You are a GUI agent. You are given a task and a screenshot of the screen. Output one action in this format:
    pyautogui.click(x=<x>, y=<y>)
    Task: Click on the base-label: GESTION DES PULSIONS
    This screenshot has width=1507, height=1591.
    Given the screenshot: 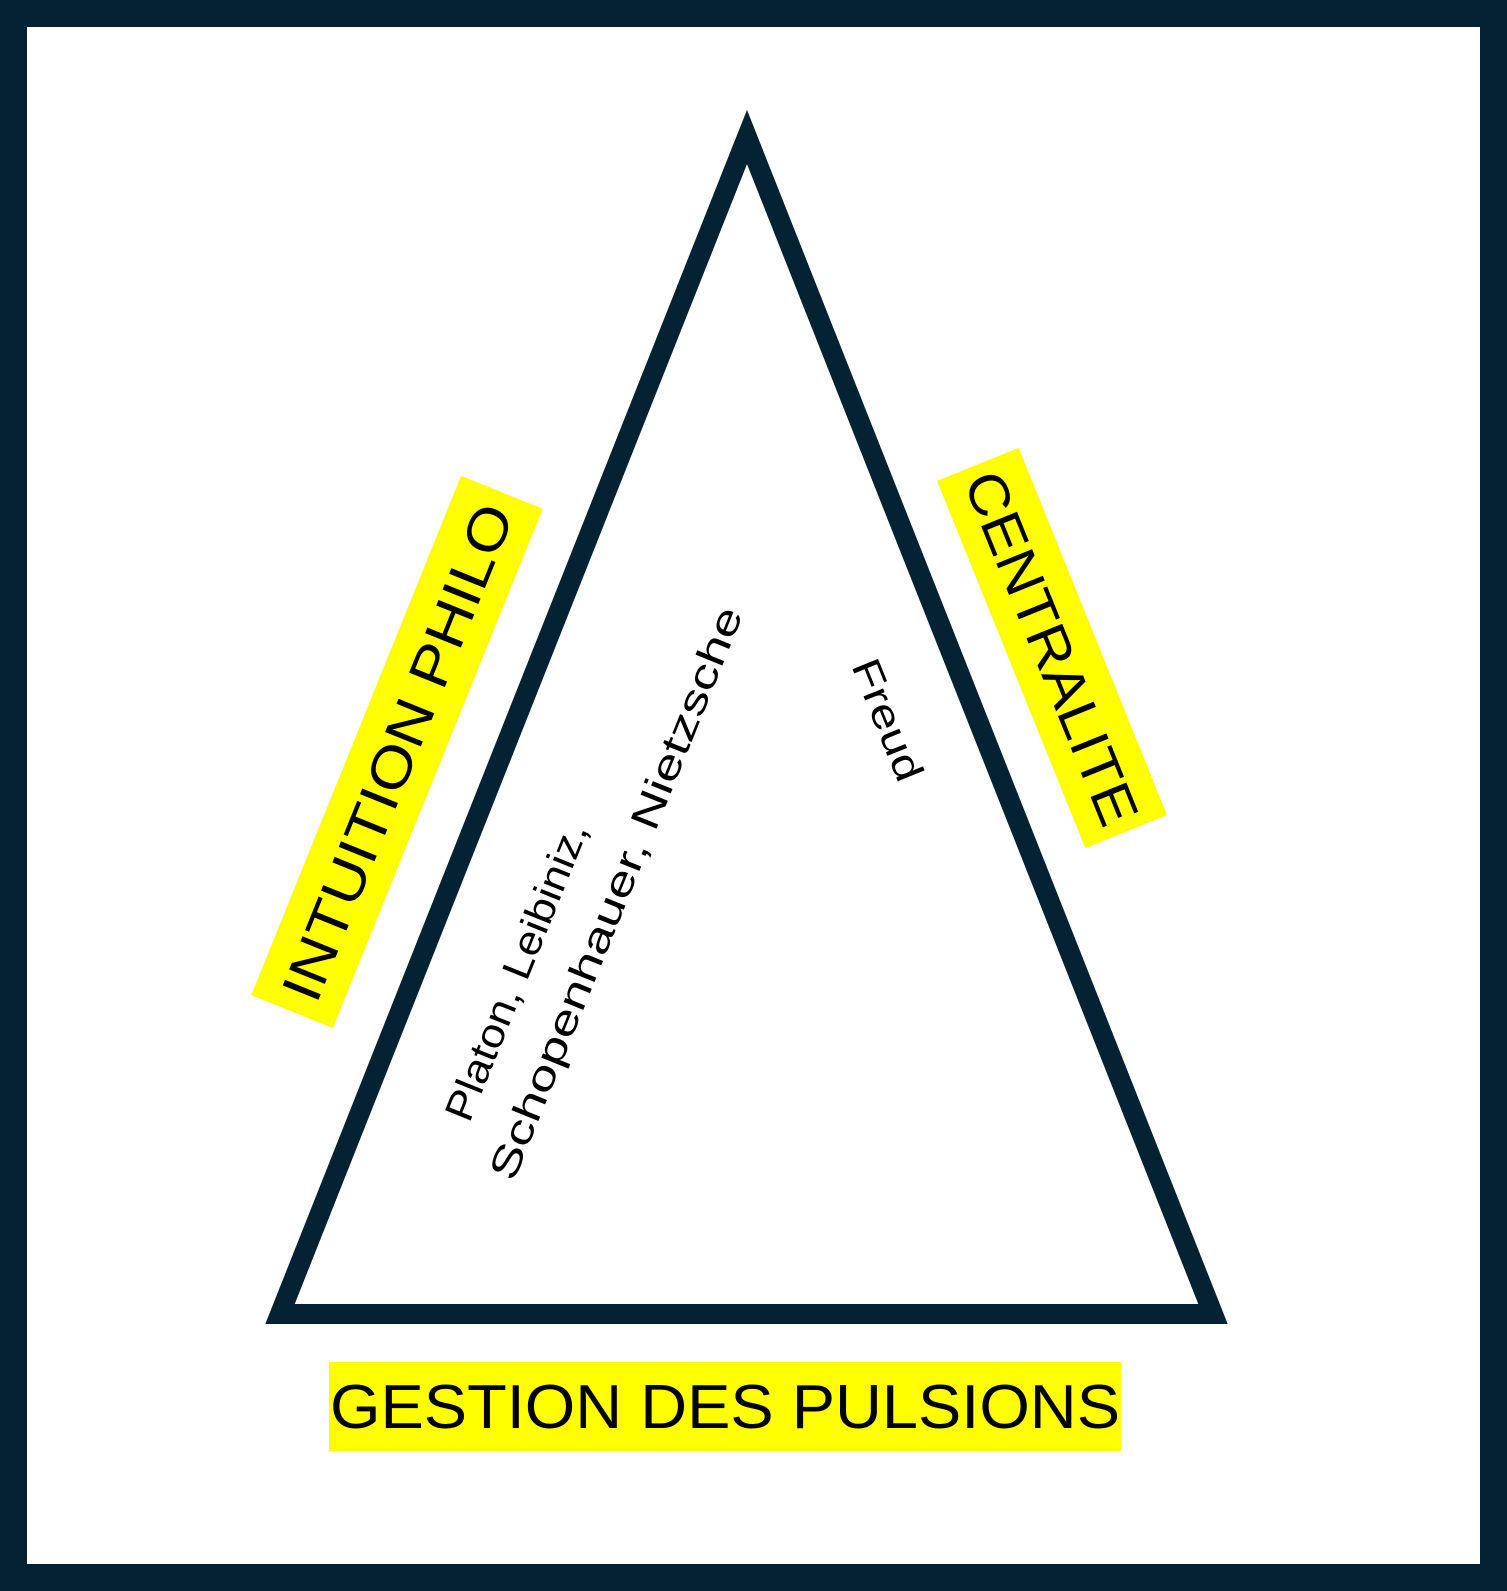 What is the action you would take?
    pyautogui.click(x=725, y=1406)
    